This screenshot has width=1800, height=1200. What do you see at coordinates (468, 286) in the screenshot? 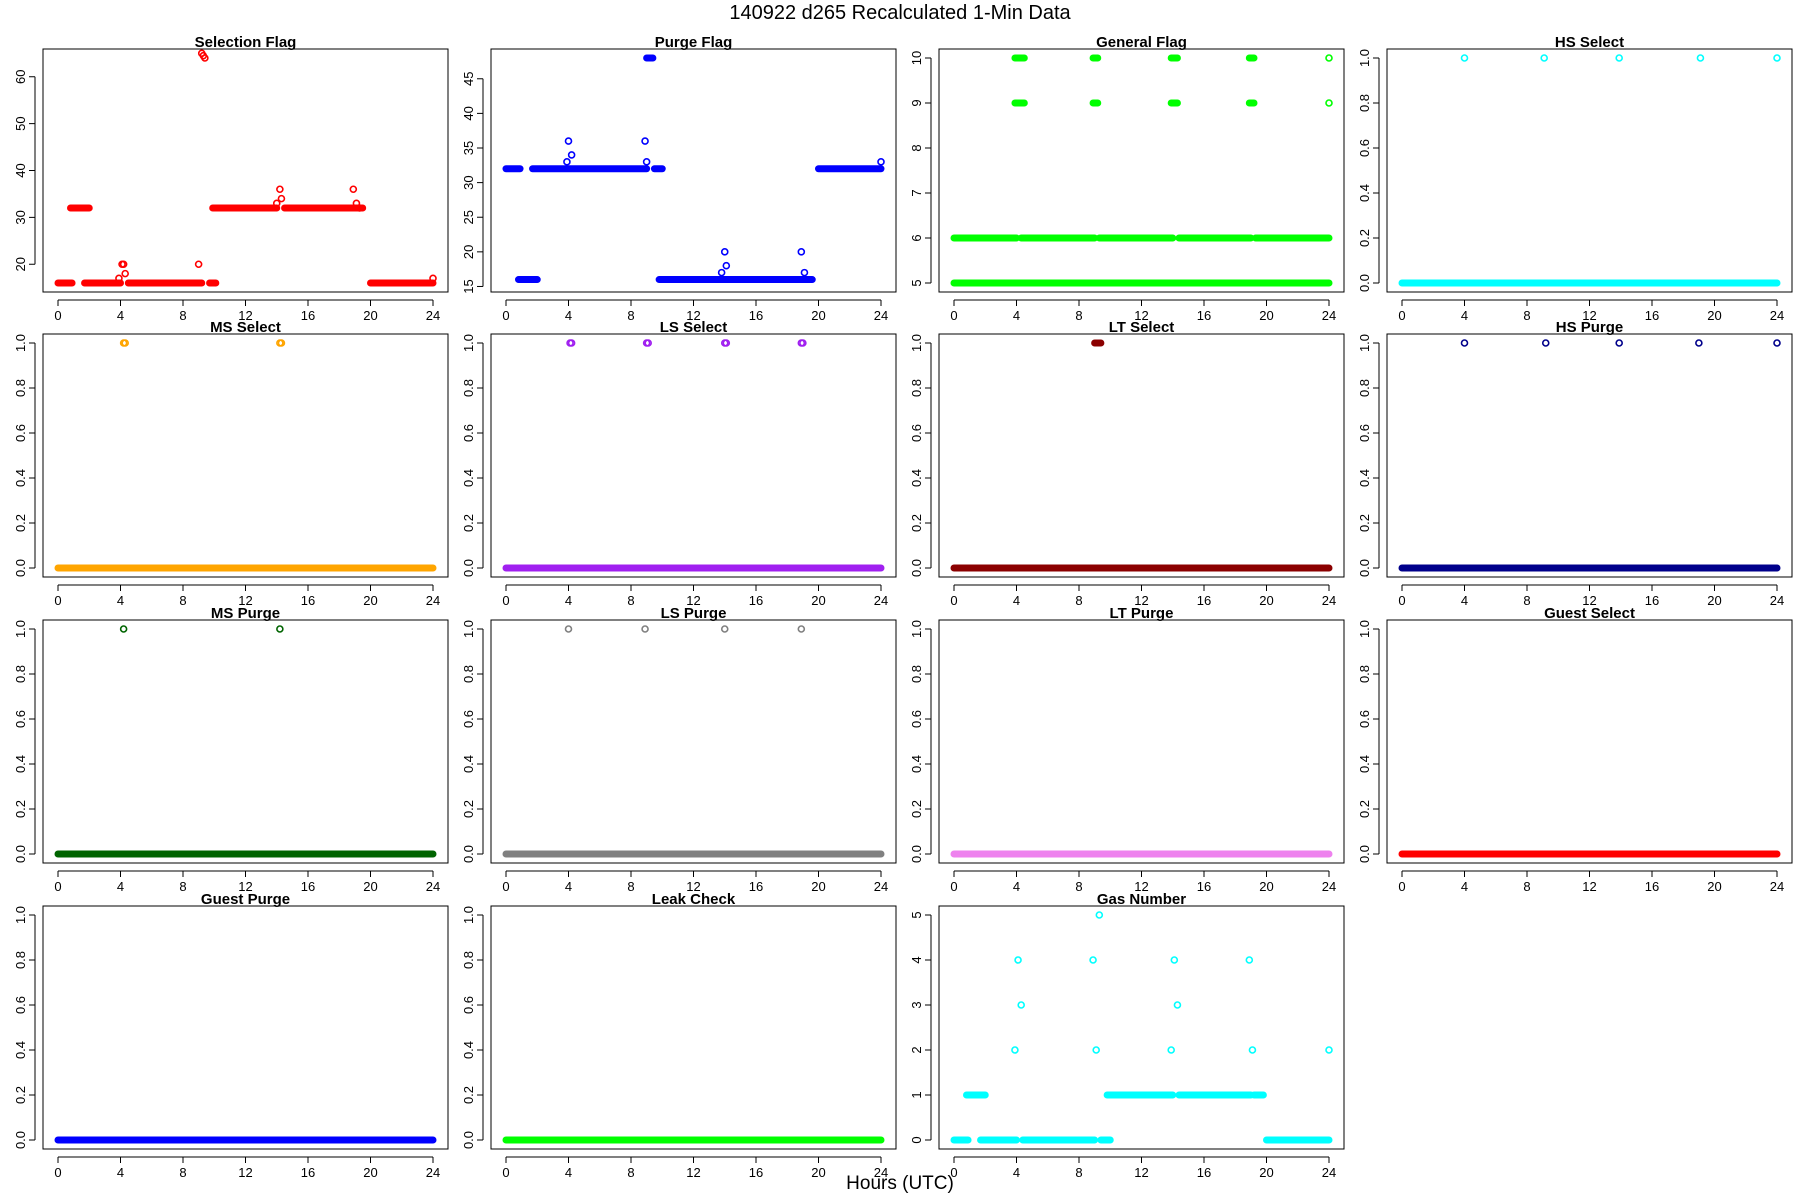
I see `y-tick-label: 15` at bounding box center [468, 286].